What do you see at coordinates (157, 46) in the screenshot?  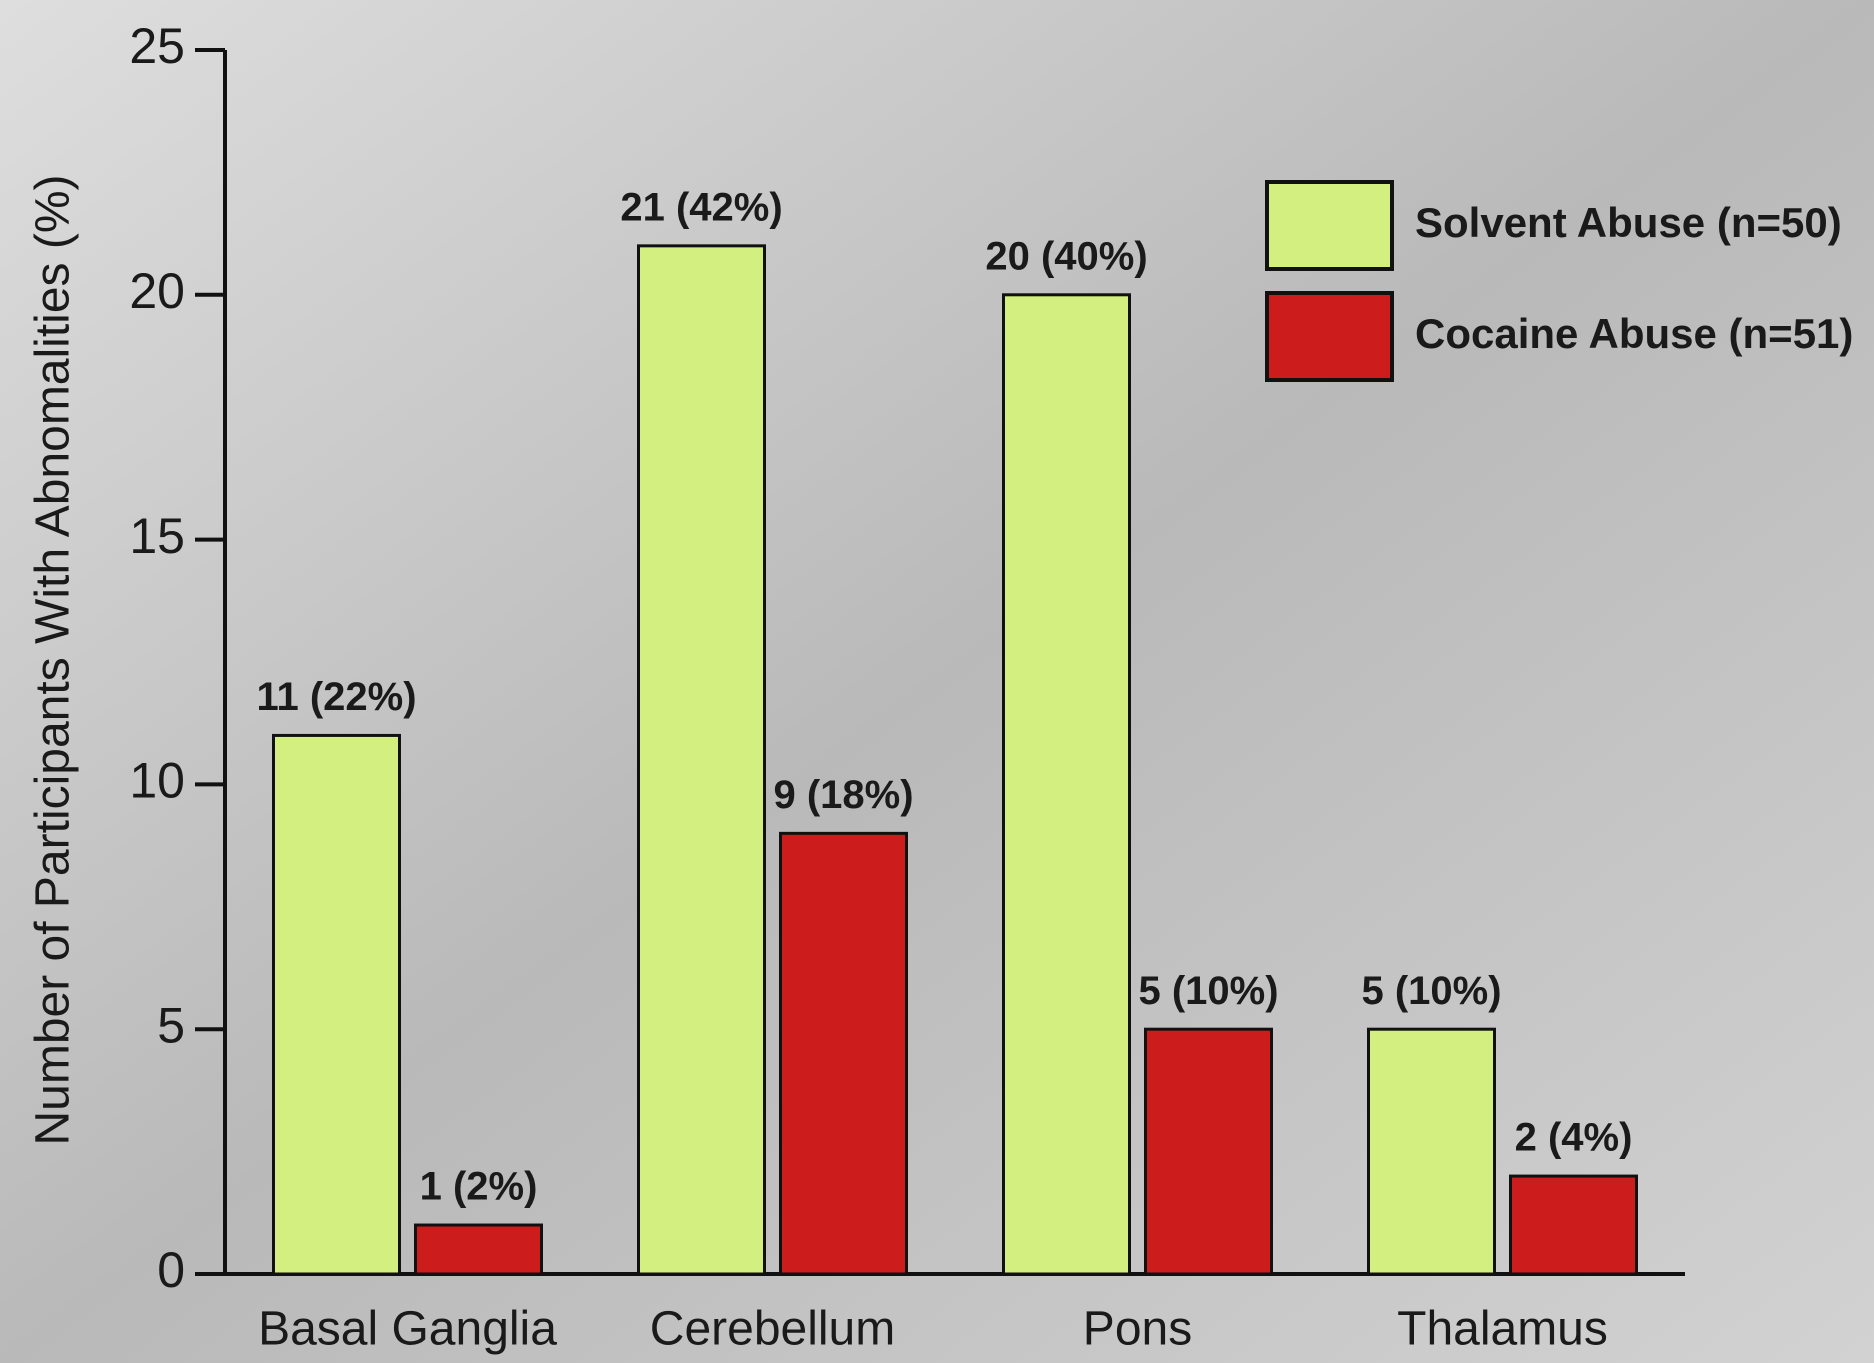 I see `y-tick-label: 25` at bounding box center [157, 46].